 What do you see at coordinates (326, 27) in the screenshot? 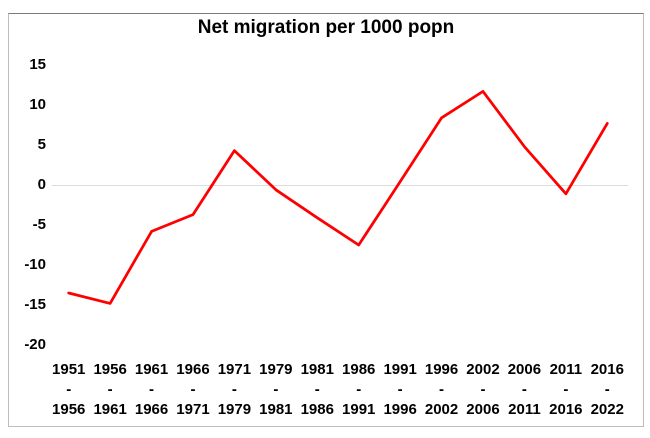
I see `chart-title: Net migration per 1000 popn` at bounding box center [326, 27].